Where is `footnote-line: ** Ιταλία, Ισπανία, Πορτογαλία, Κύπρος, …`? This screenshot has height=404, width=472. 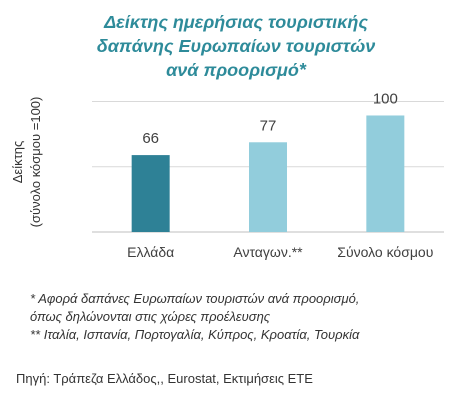 footnote-line: ** Ιταλία, Ισπανία, Πορτογαλία, Κύπρος, … is located at coordinates (195, 334).